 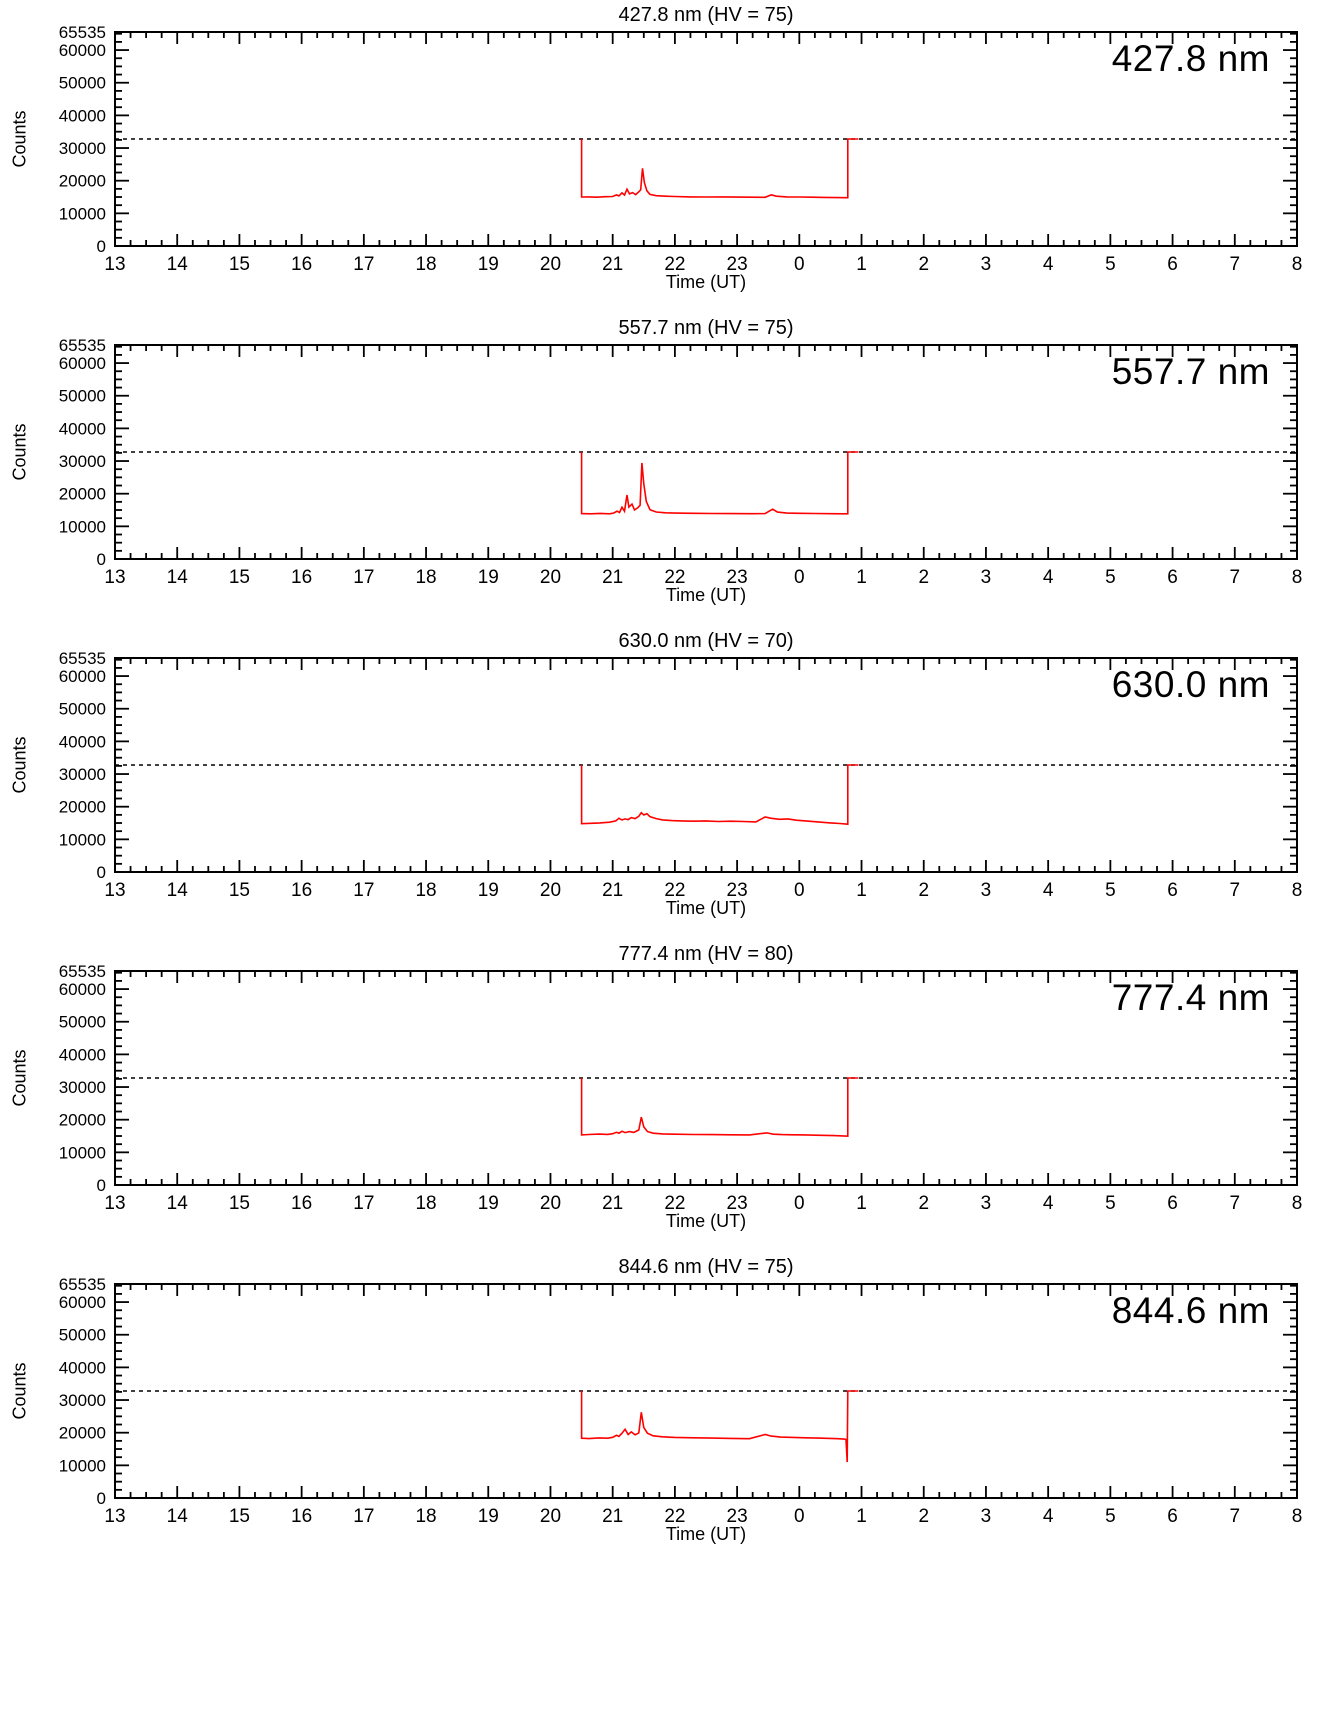 What do you see at coordinates (1190, 684) in the screenshot?
I see `wavelength-label: 630.0 nm` at bounding box center [1190, 684].